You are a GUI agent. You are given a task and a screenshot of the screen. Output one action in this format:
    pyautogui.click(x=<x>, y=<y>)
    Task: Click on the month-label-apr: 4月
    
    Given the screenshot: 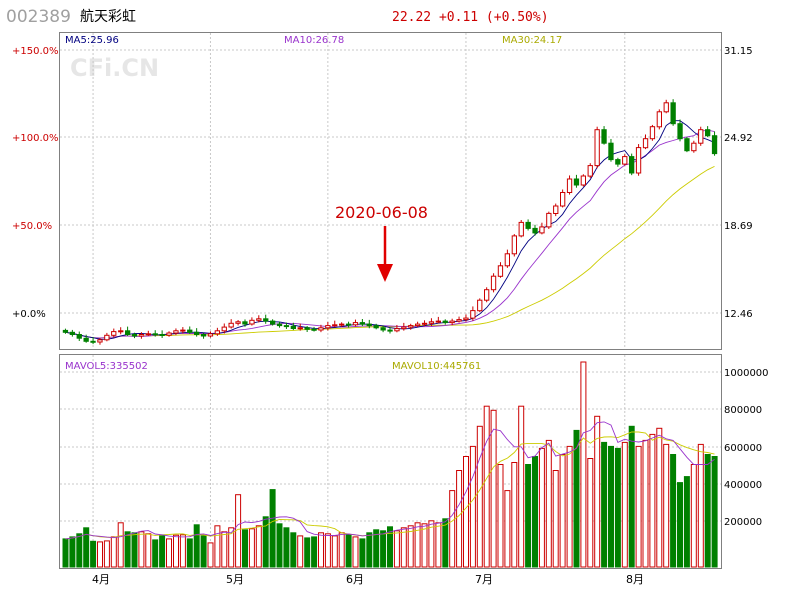 What is the action you would take?
    pyautogui.click(x=101, y=579)
    